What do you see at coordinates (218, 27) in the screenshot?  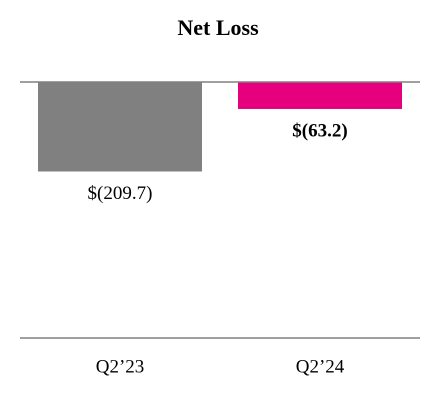 I see `chart-title: Net Loss` at bounding box center [218, 27].